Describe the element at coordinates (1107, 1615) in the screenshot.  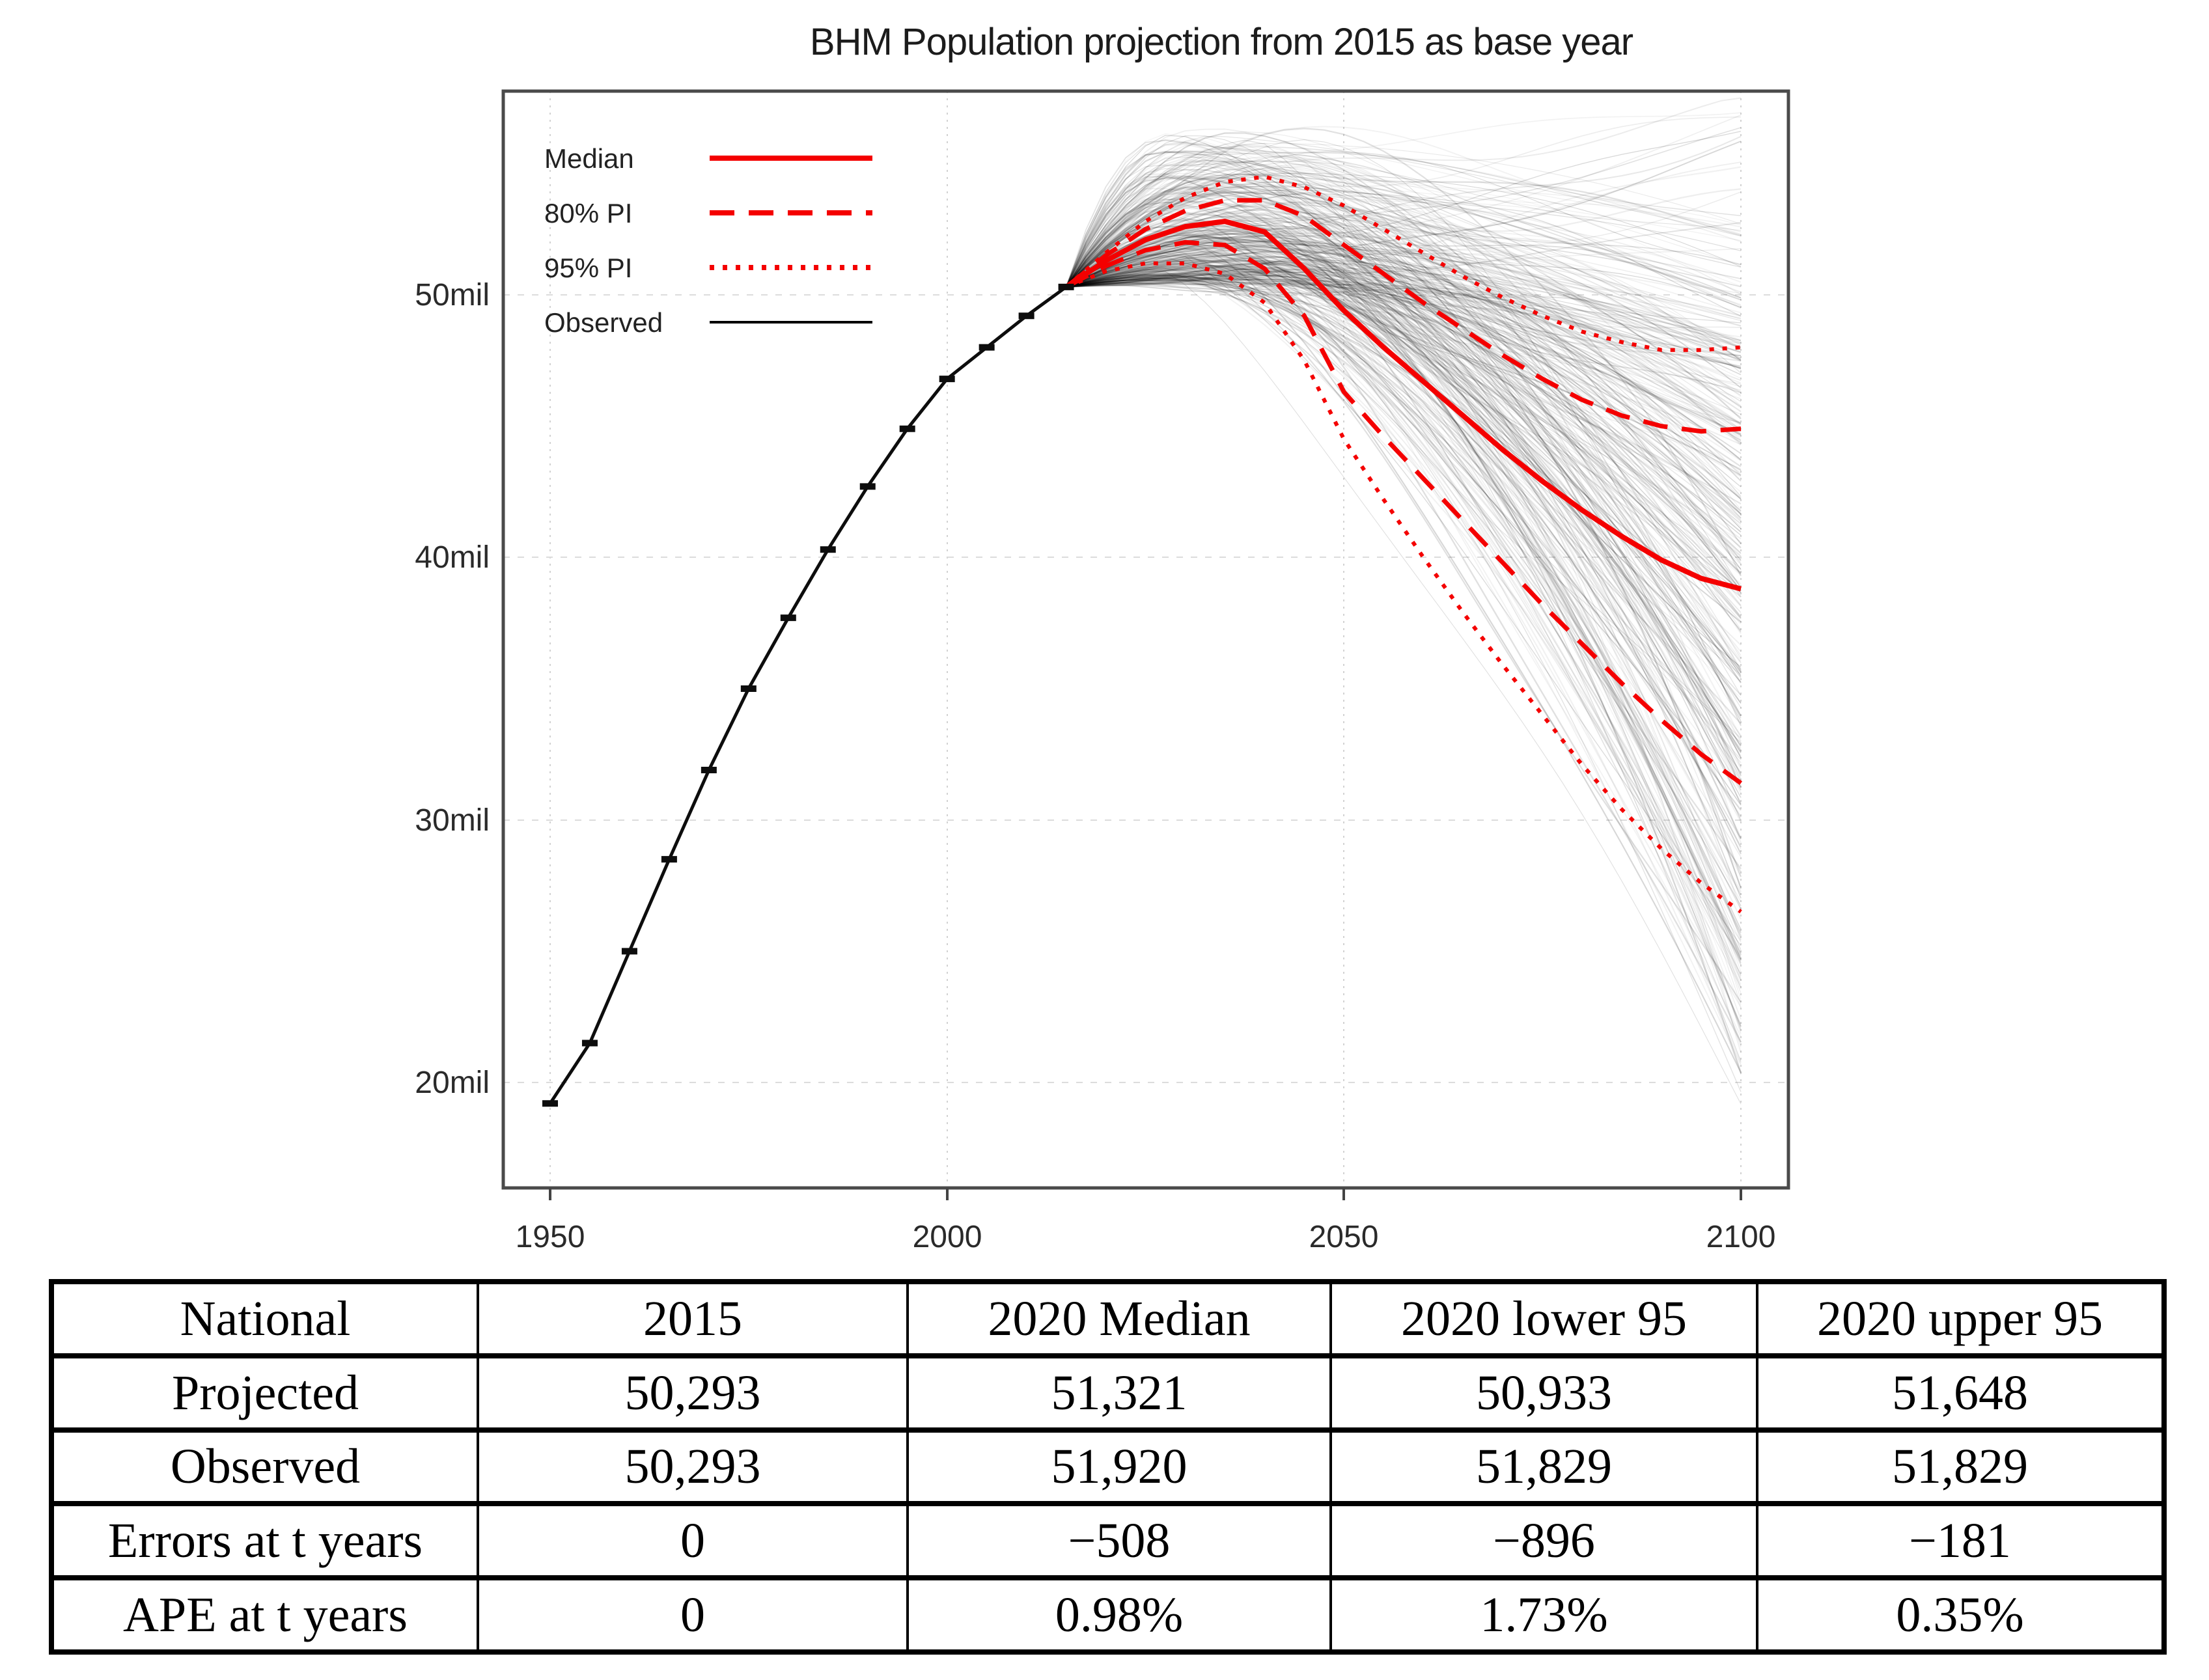
I see `table-row-ape: APE at t years 0 0.98% 1.73% 0.35%` at that location.